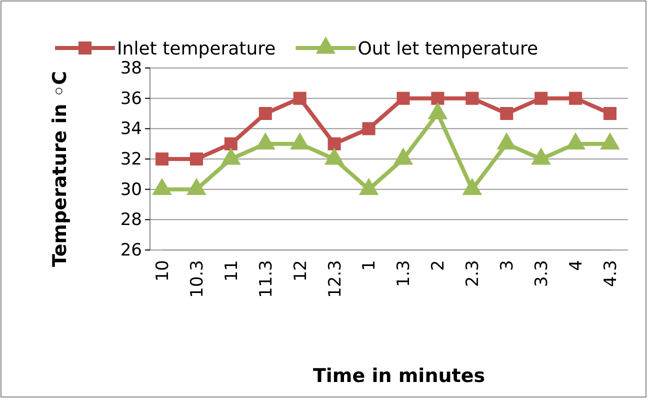 Image resolution: width=653 pixels, height=401 pixels. Describe the element at coordinates (131, 98) in the screenshot. I see `y-tick-label: 36` at that location.